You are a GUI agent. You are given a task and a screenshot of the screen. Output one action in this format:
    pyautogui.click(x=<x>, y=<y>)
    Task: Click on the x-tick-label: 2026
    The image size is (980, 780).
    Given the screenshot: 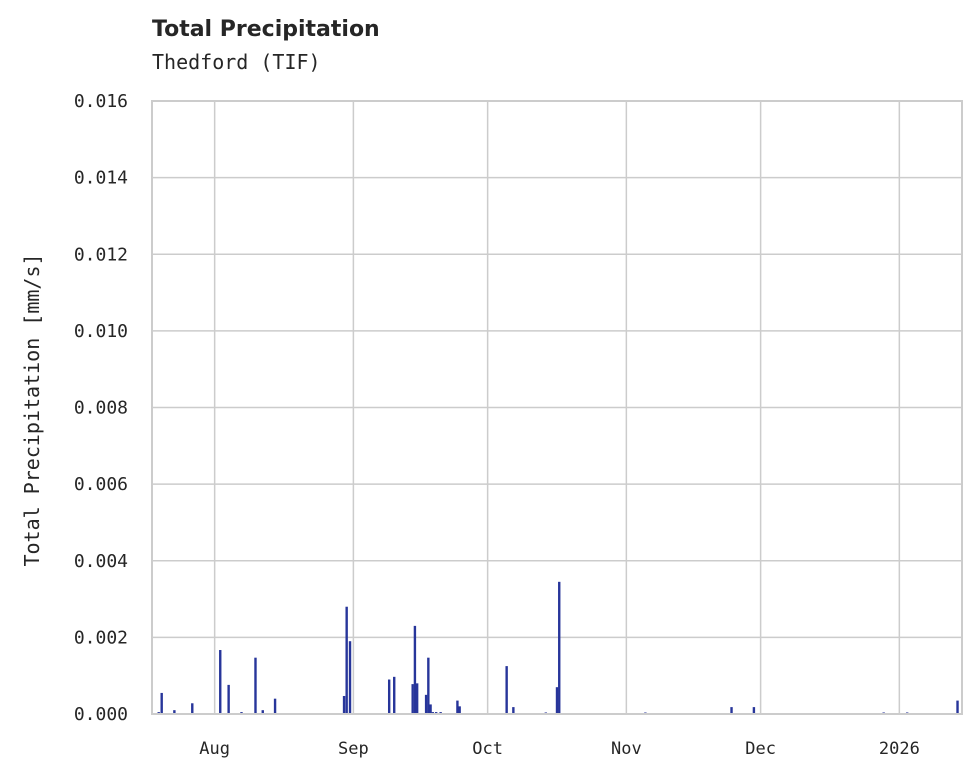 What is the action you would take?
    pyautogui.click(x=899, y=749)
    